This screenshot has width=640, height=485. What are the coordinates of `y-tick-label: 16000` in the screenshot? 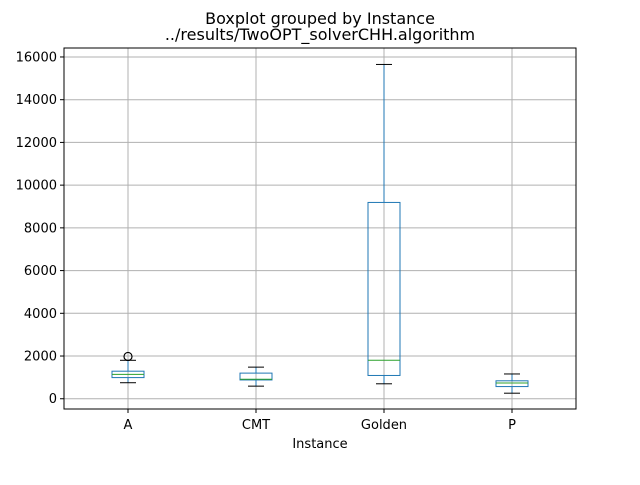 It's located at (36, 57).